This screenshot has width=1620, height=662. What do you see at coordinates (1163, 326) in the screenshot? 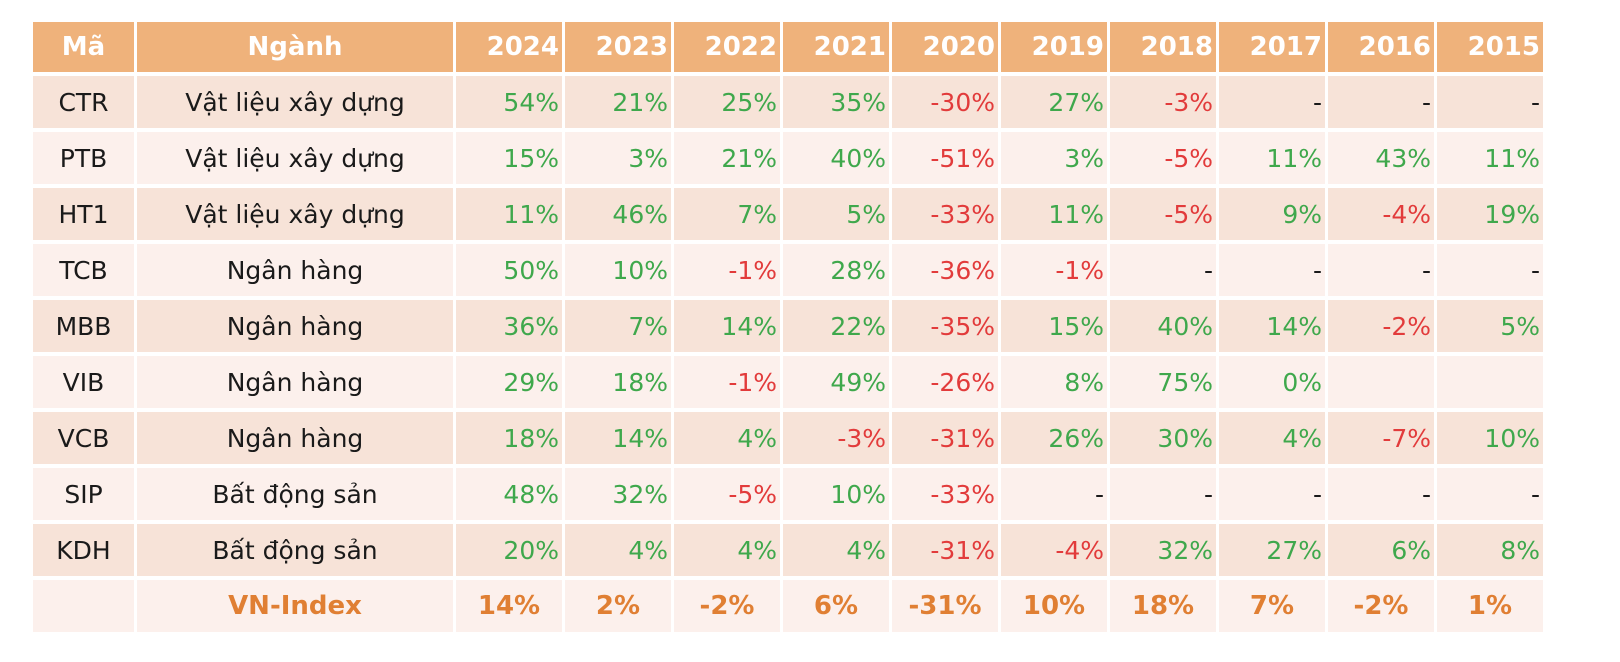
I see `return-value-cell: 40%` at bounding box center [1163, 326].